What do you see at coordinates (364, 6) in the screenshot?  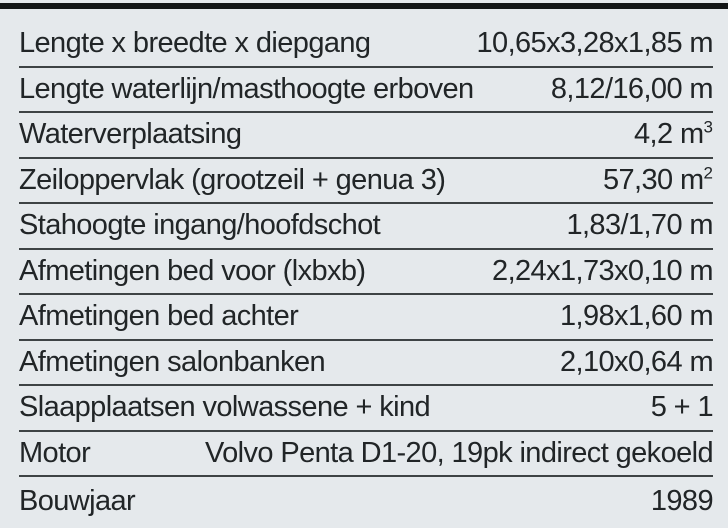 I see `table-top-rule` at bounding box center [364, 6].